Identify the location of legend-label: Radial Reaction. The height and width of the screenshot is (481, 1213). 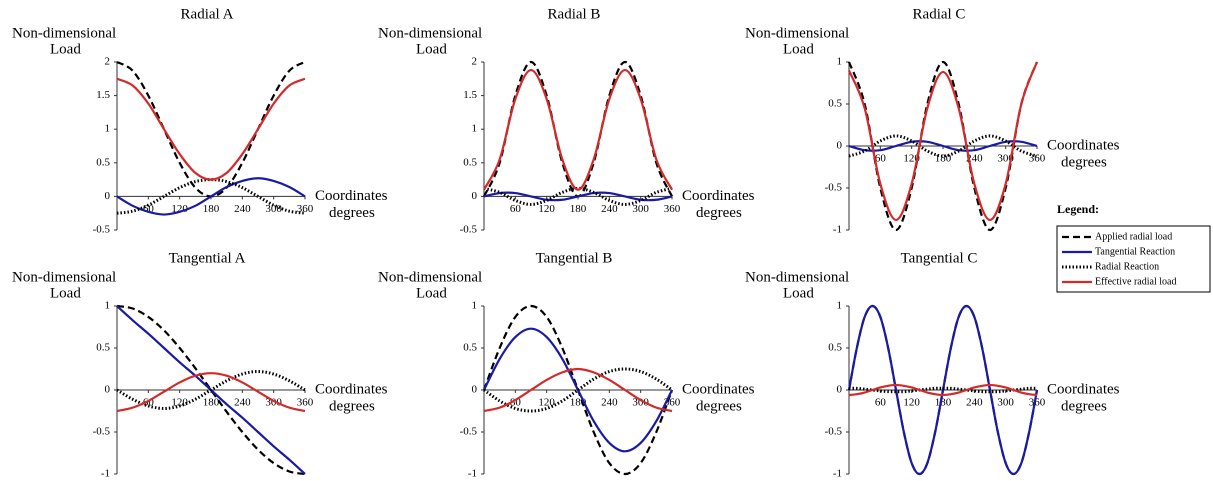
(1127, 266).